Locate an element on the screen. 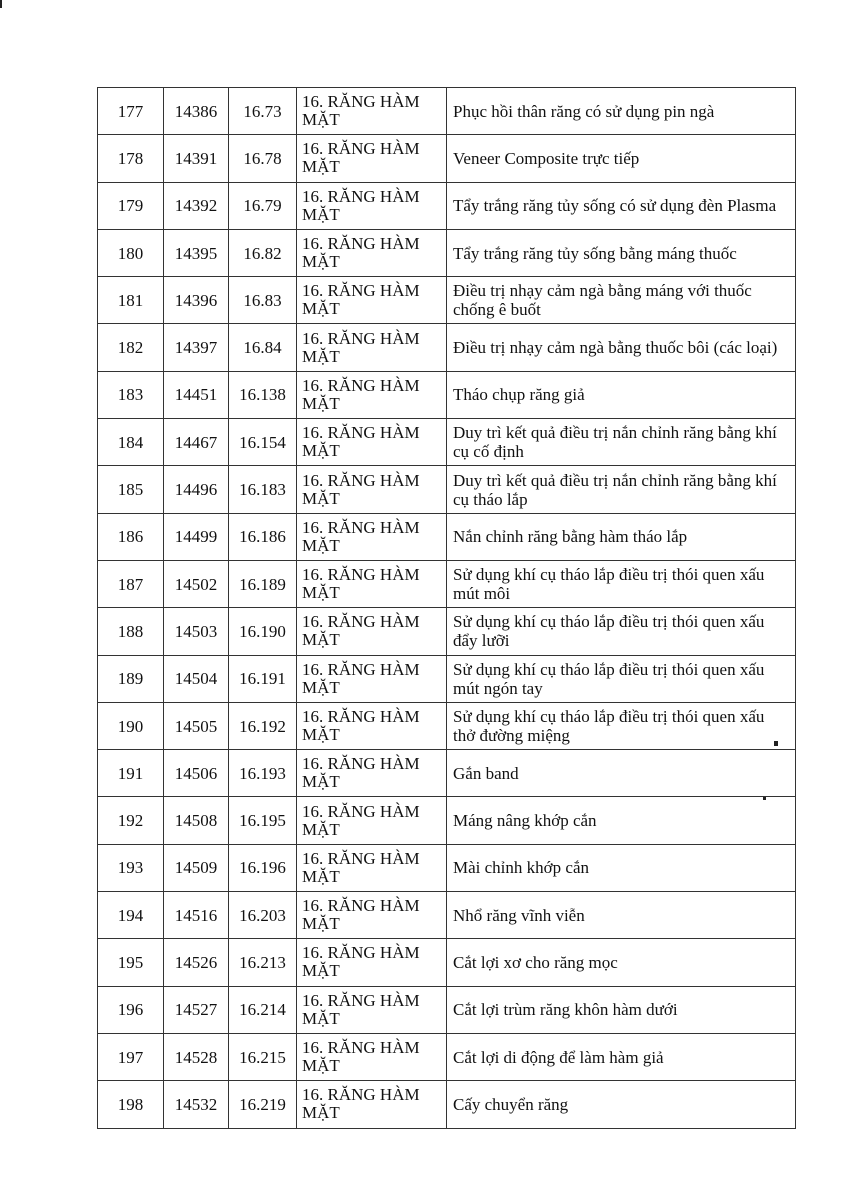 Image resolution: width=848 pixels, height=1200 pixels. procedure-code: 14499 is located at coordinates (196, 536).